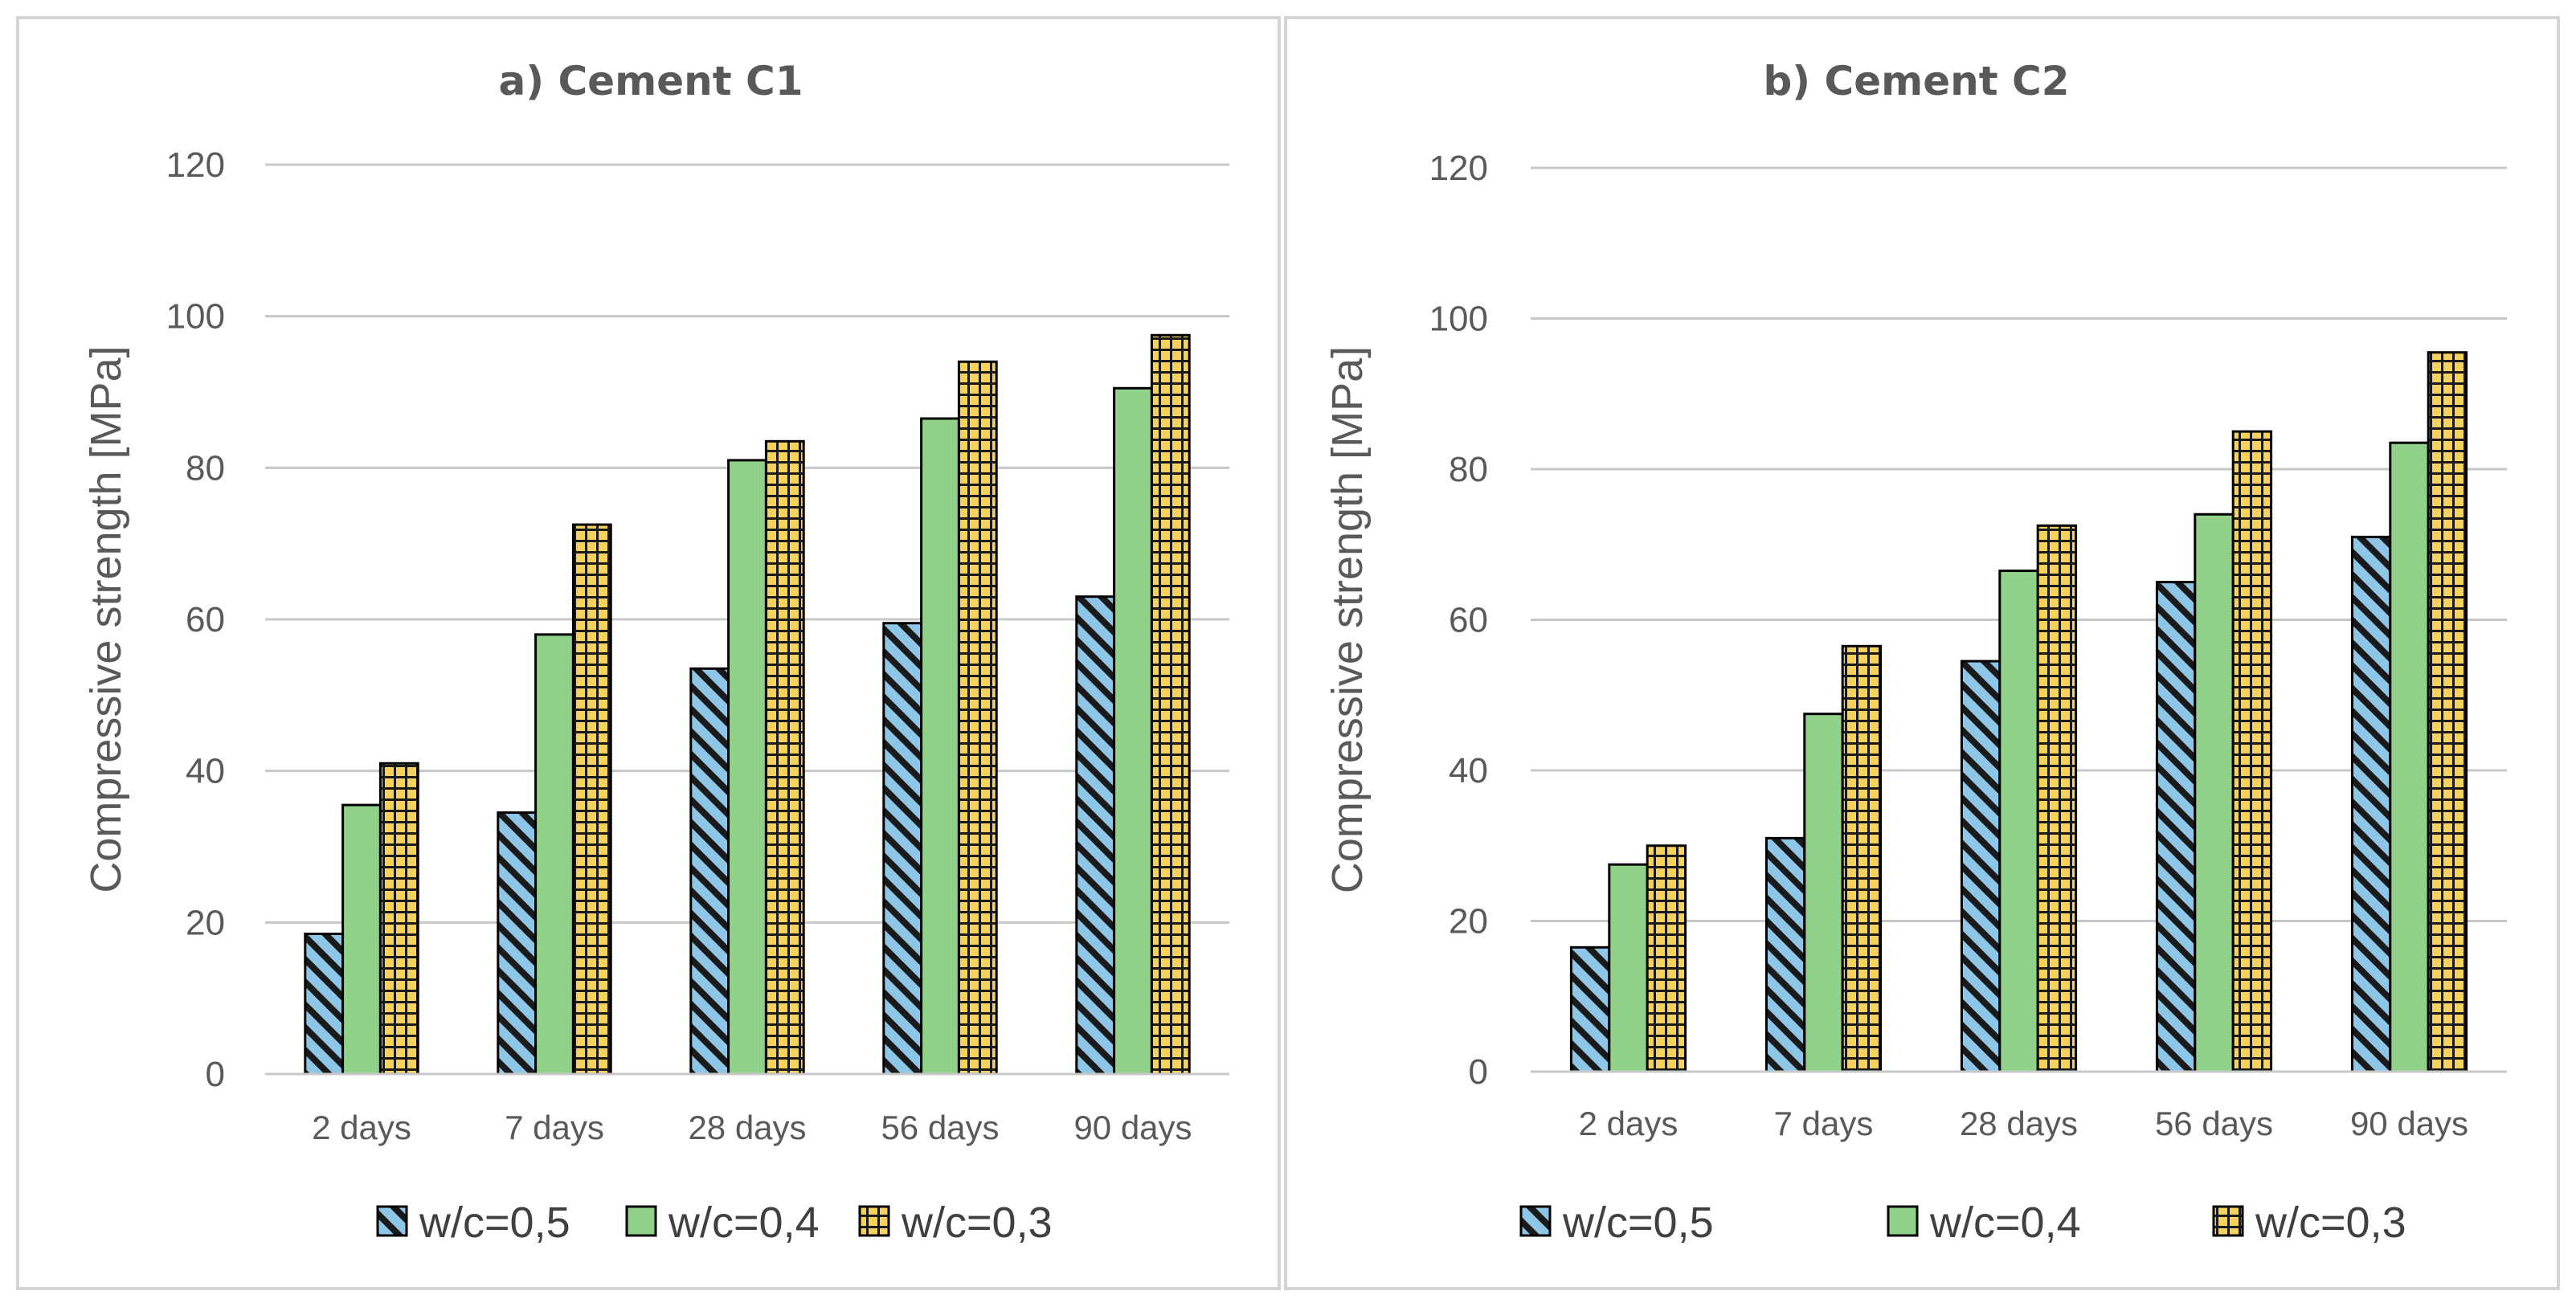 This screenshot has height=1307, width=2576. Describe the element at coordinates (650, 81) in the screenshot. I see `chart-title: a) Cement C1` at that location.